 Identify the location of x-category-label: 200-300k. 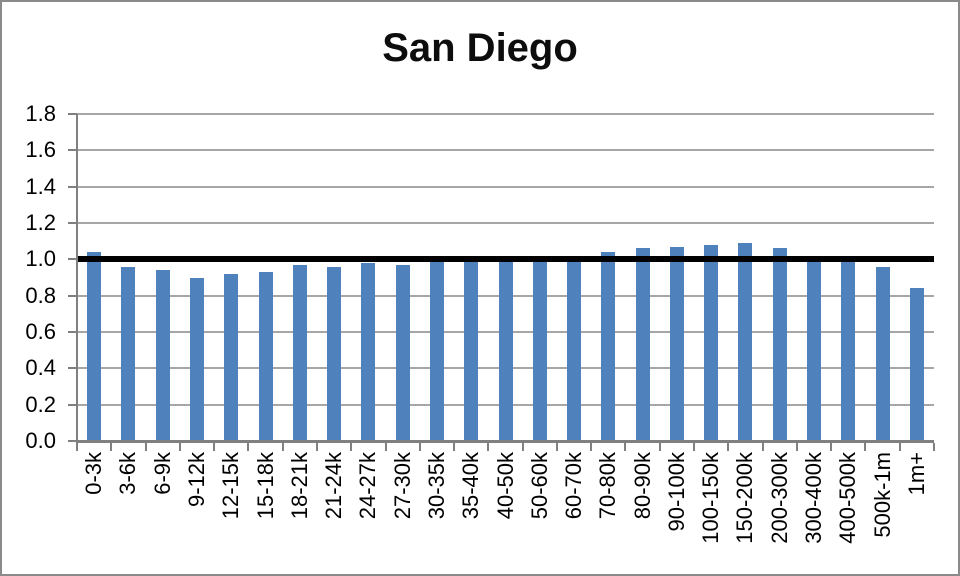
(779, 498).